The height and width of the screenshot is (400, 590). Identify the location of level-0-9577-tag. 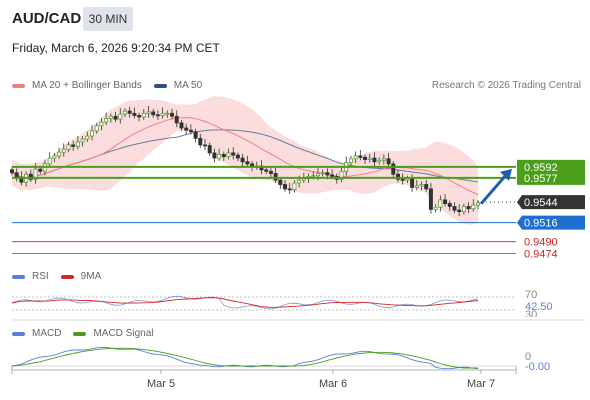
(551, 177).